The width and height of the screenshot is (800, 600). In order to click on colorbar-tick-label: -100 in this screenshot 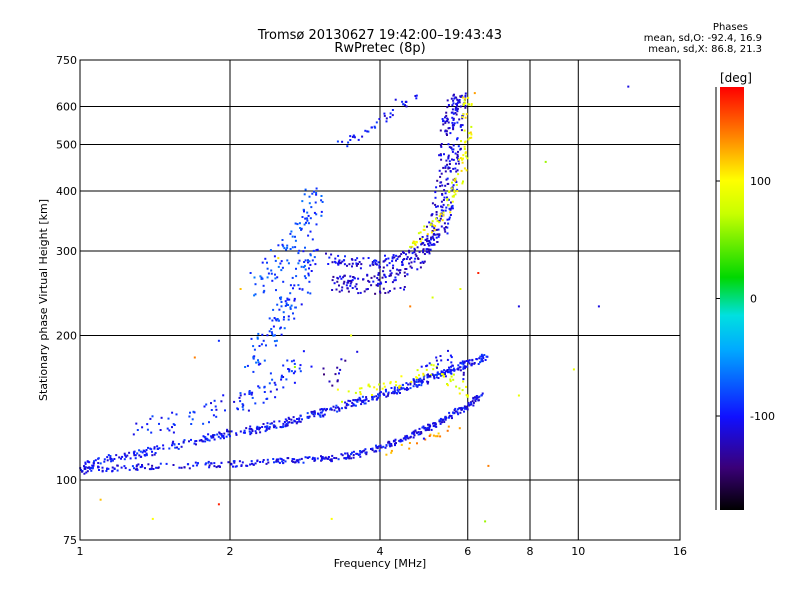, I will do `click(762, 416)`.